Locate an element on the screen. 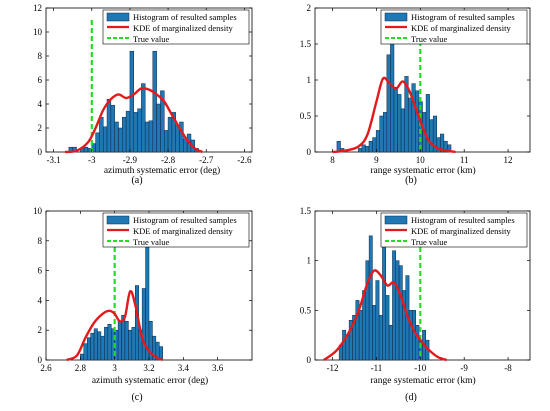  x-tick-label: -3.1 is located at coordinates (54, 160).